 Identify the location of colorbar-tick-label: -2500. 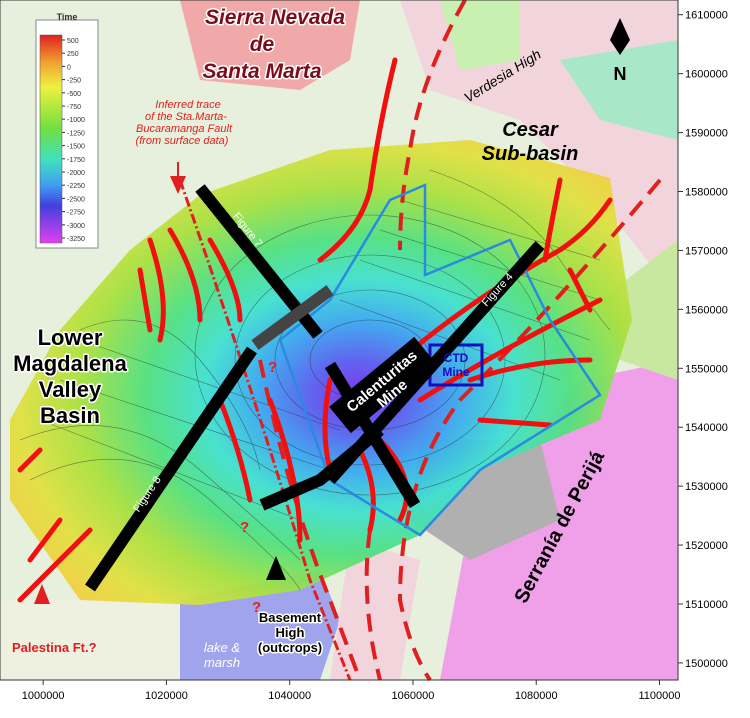
(76, 199).